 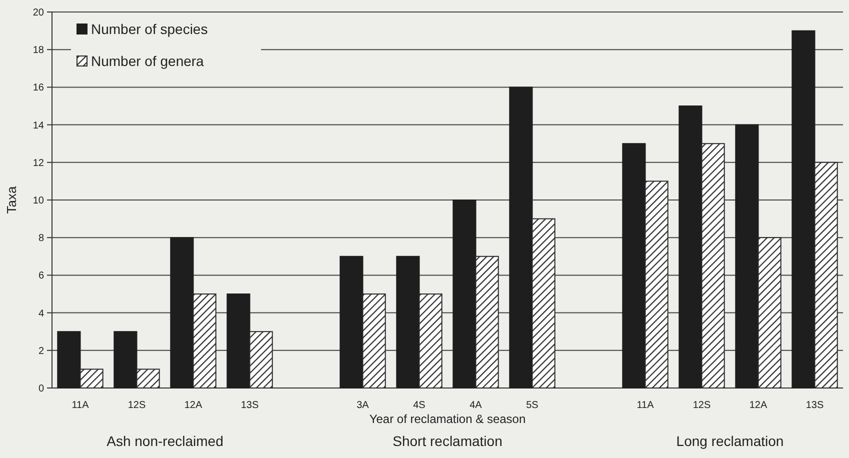 What do you see at coordinates (532, 405) in the screenshot?
I see `x-tick-label: 5S` at bounding box center [532, 405].